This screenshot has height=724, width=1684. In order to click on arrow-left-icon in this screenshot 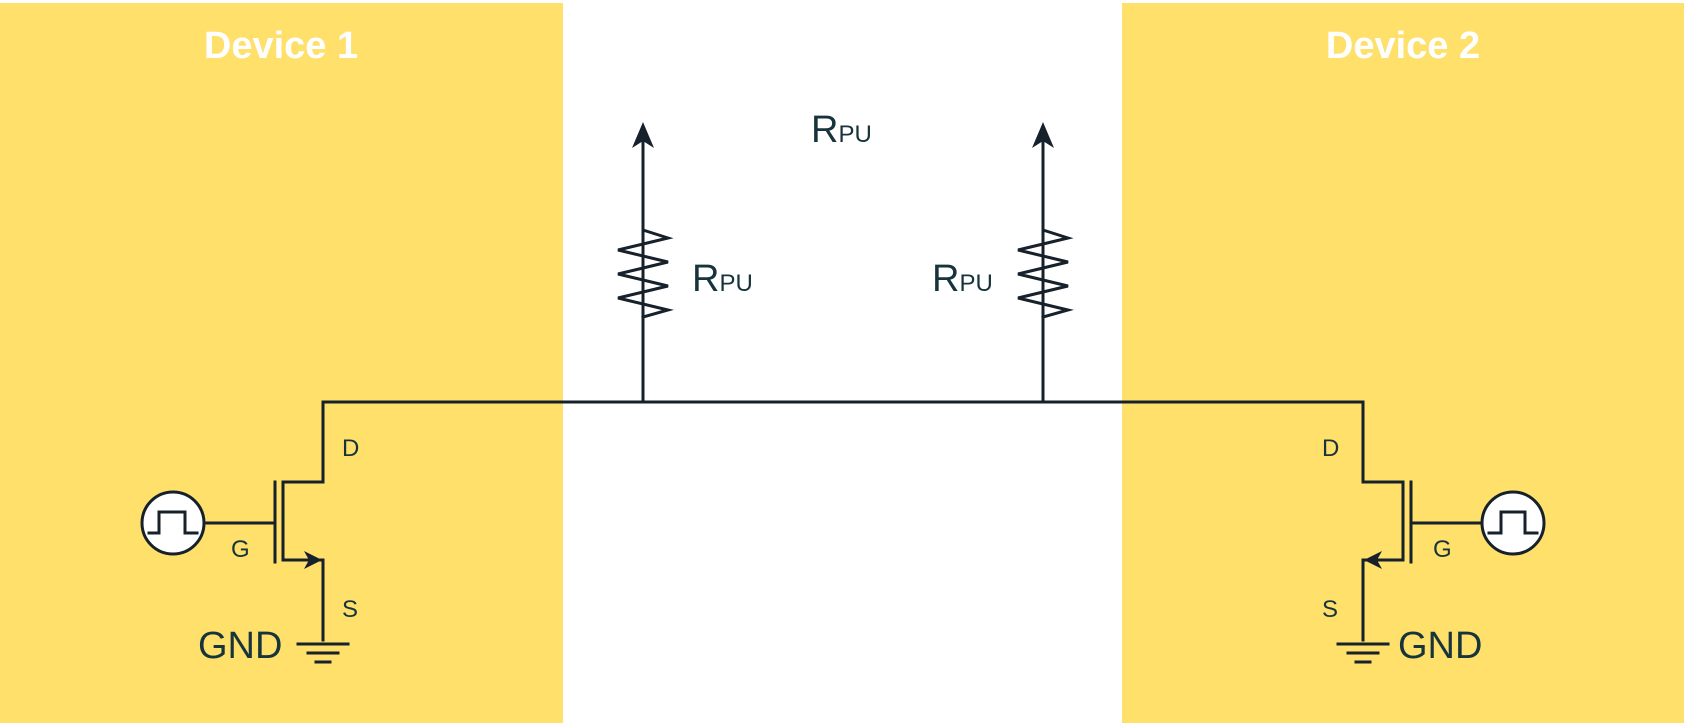, I will do `click(1373, 560)`.